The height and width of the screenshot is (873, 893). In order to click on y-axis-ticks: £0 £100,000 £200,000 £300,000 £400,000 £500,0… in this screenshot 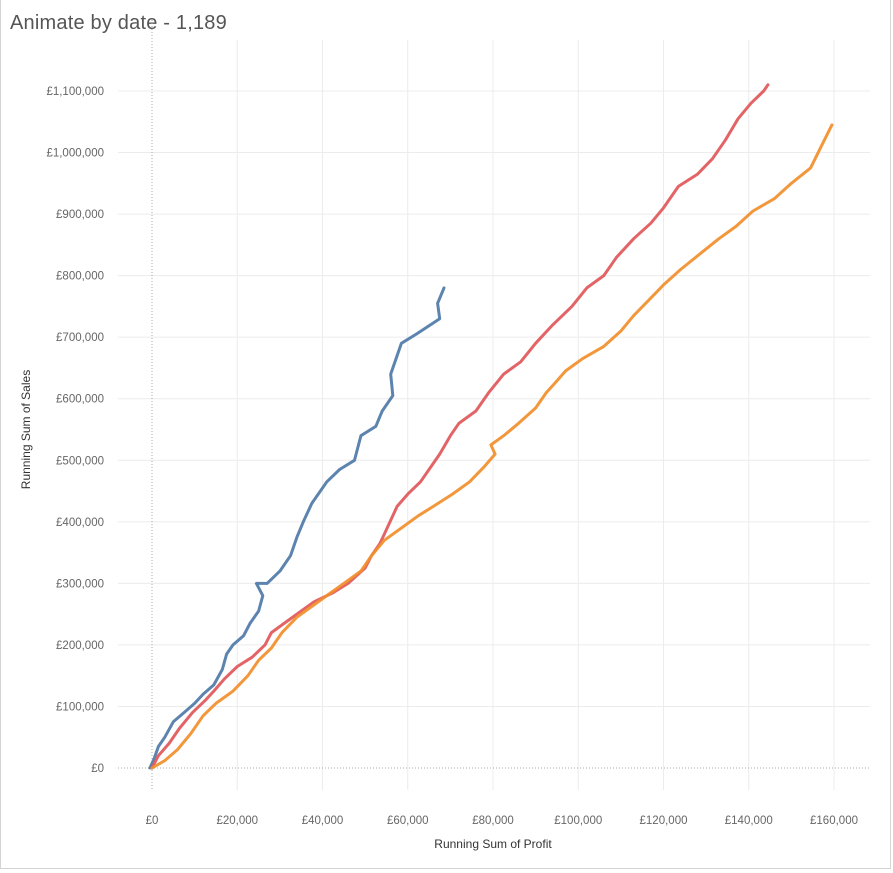, I will do `click(75, 430)`.